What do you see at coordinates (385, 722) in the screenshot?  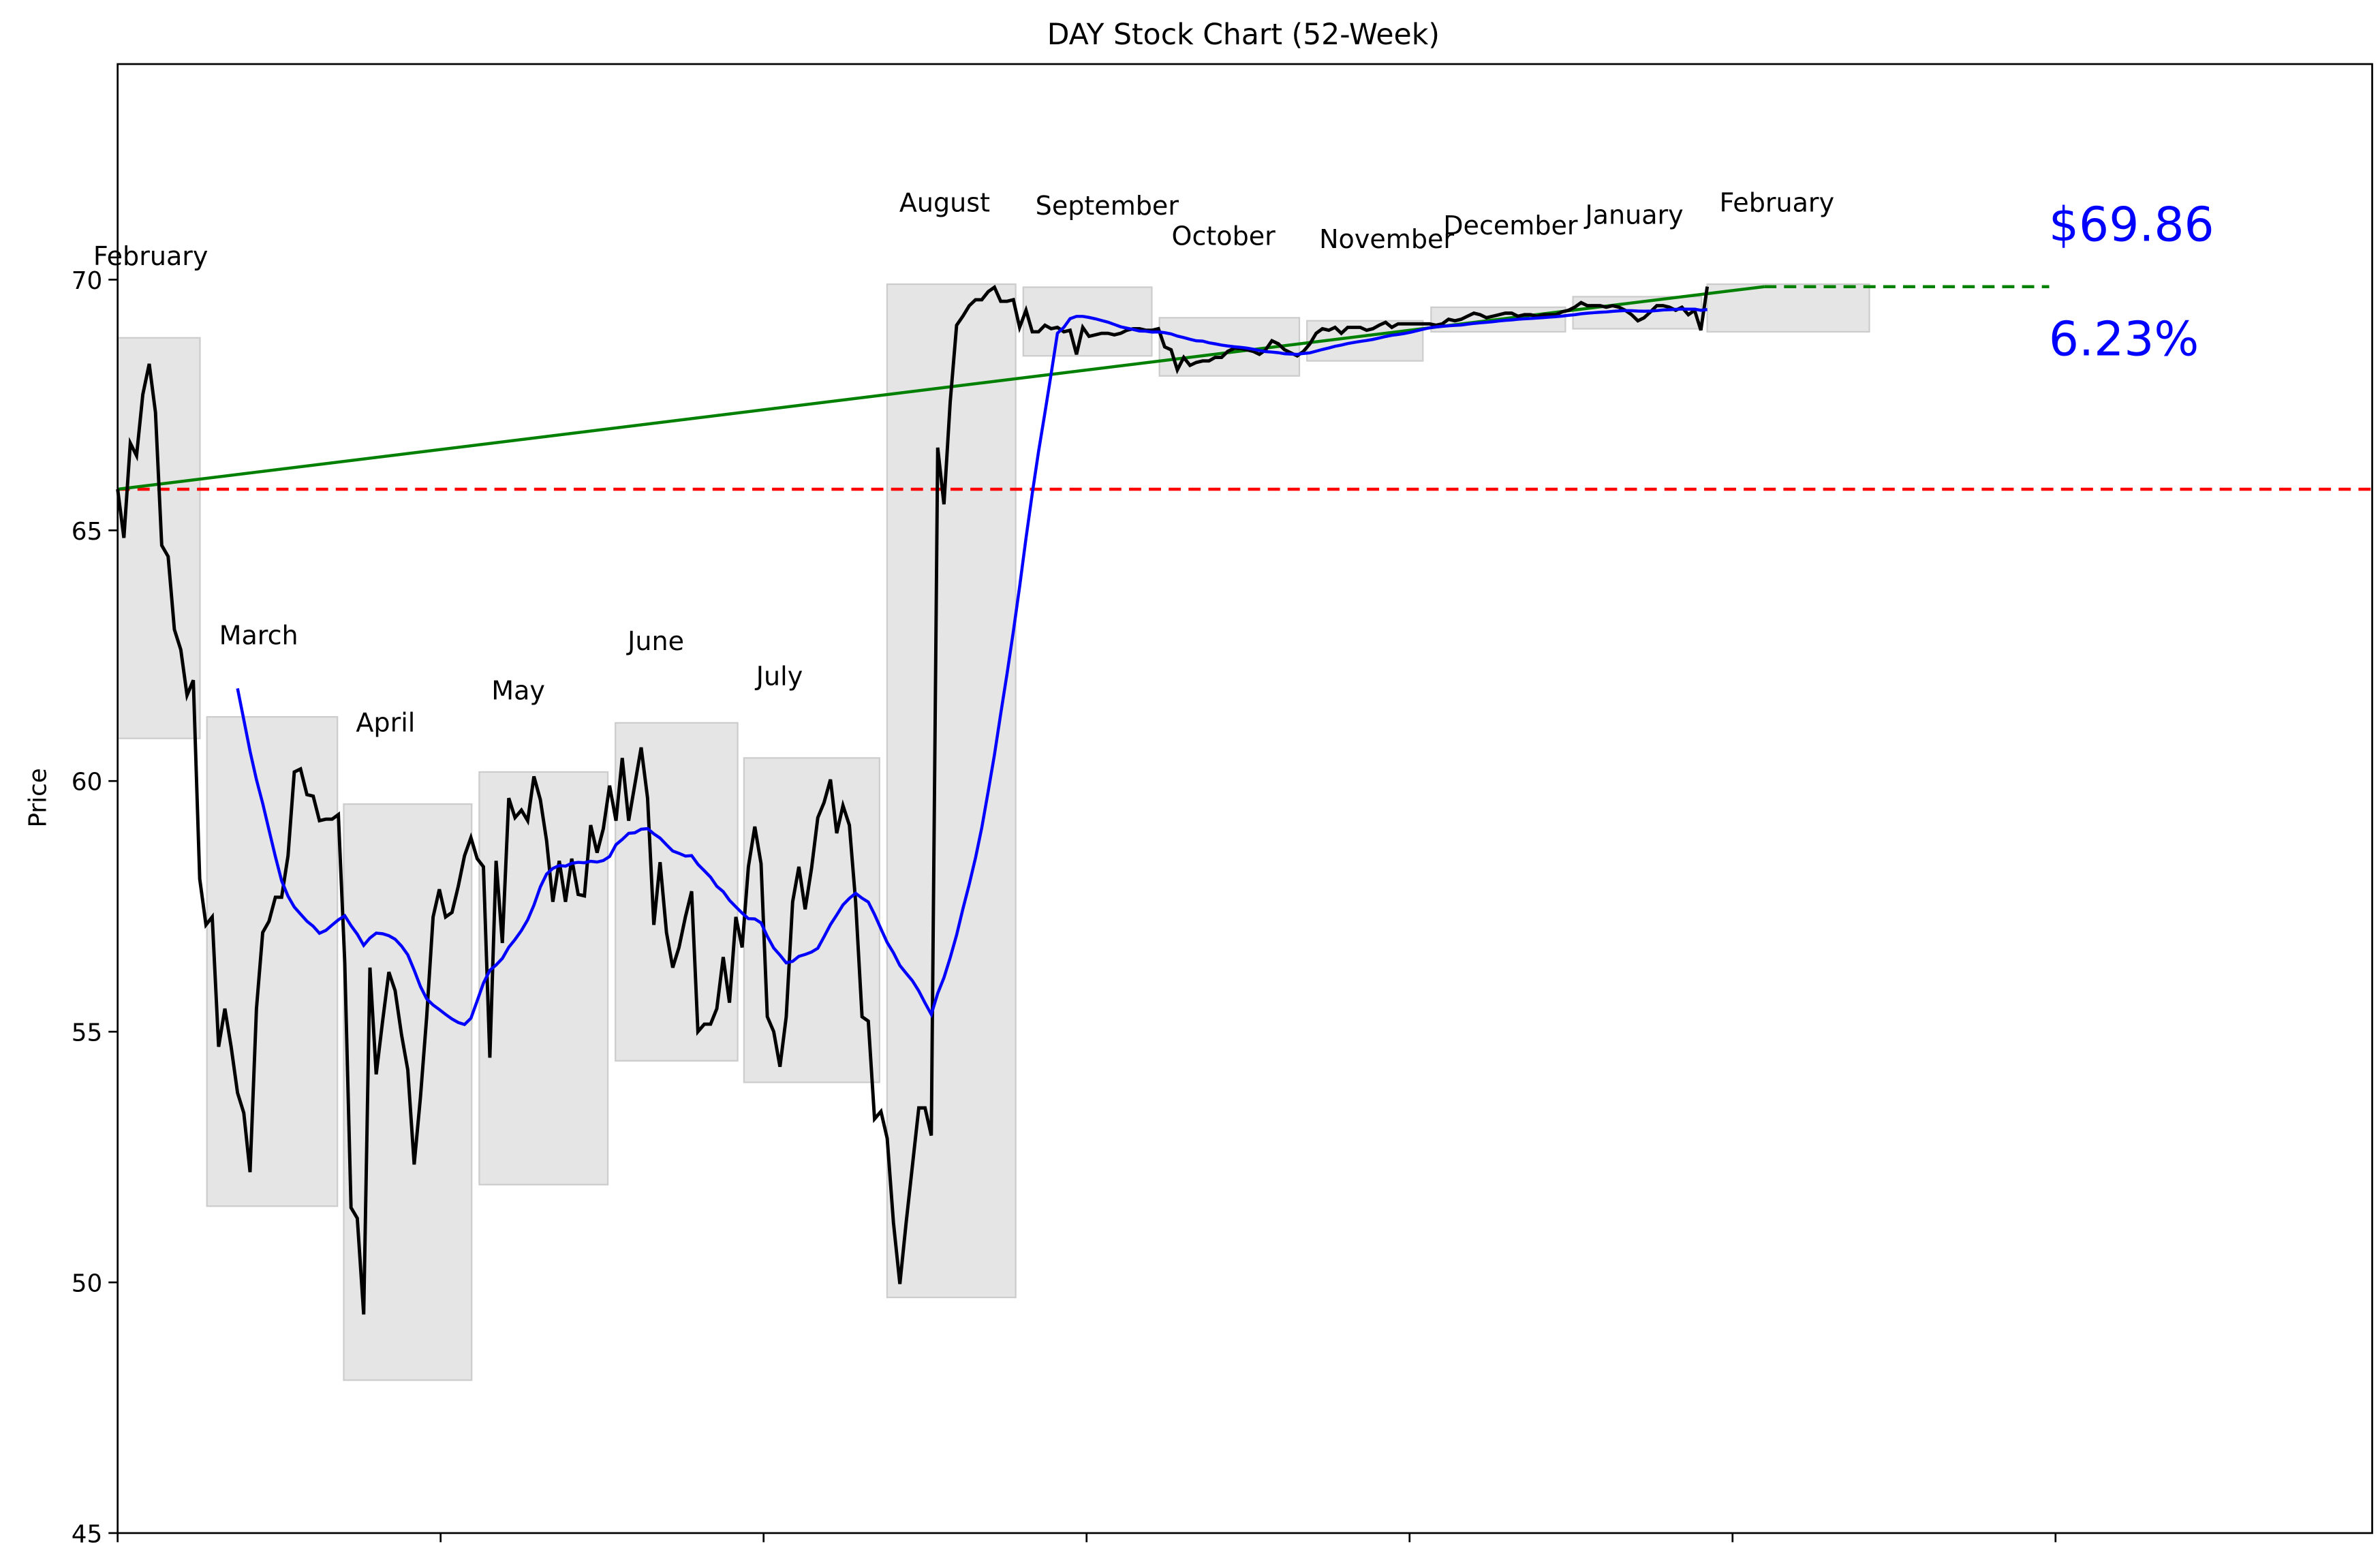 I see `month-label-2: April` at bounding box center [385, 722].